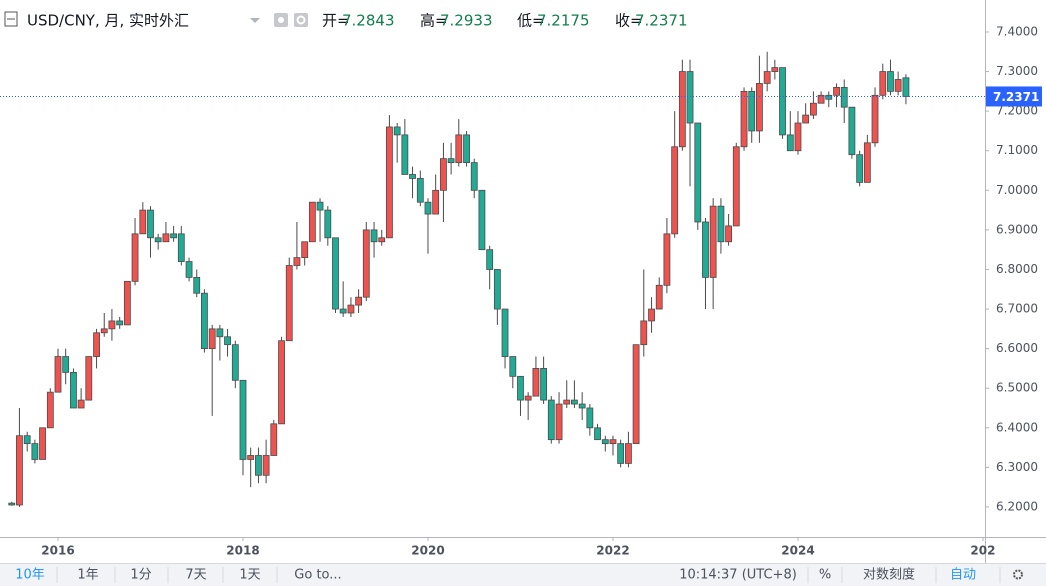  Describe the element at coordinates (1017, 31) in the screenshot. I see `y-tick-label: 7.4000` at that location.